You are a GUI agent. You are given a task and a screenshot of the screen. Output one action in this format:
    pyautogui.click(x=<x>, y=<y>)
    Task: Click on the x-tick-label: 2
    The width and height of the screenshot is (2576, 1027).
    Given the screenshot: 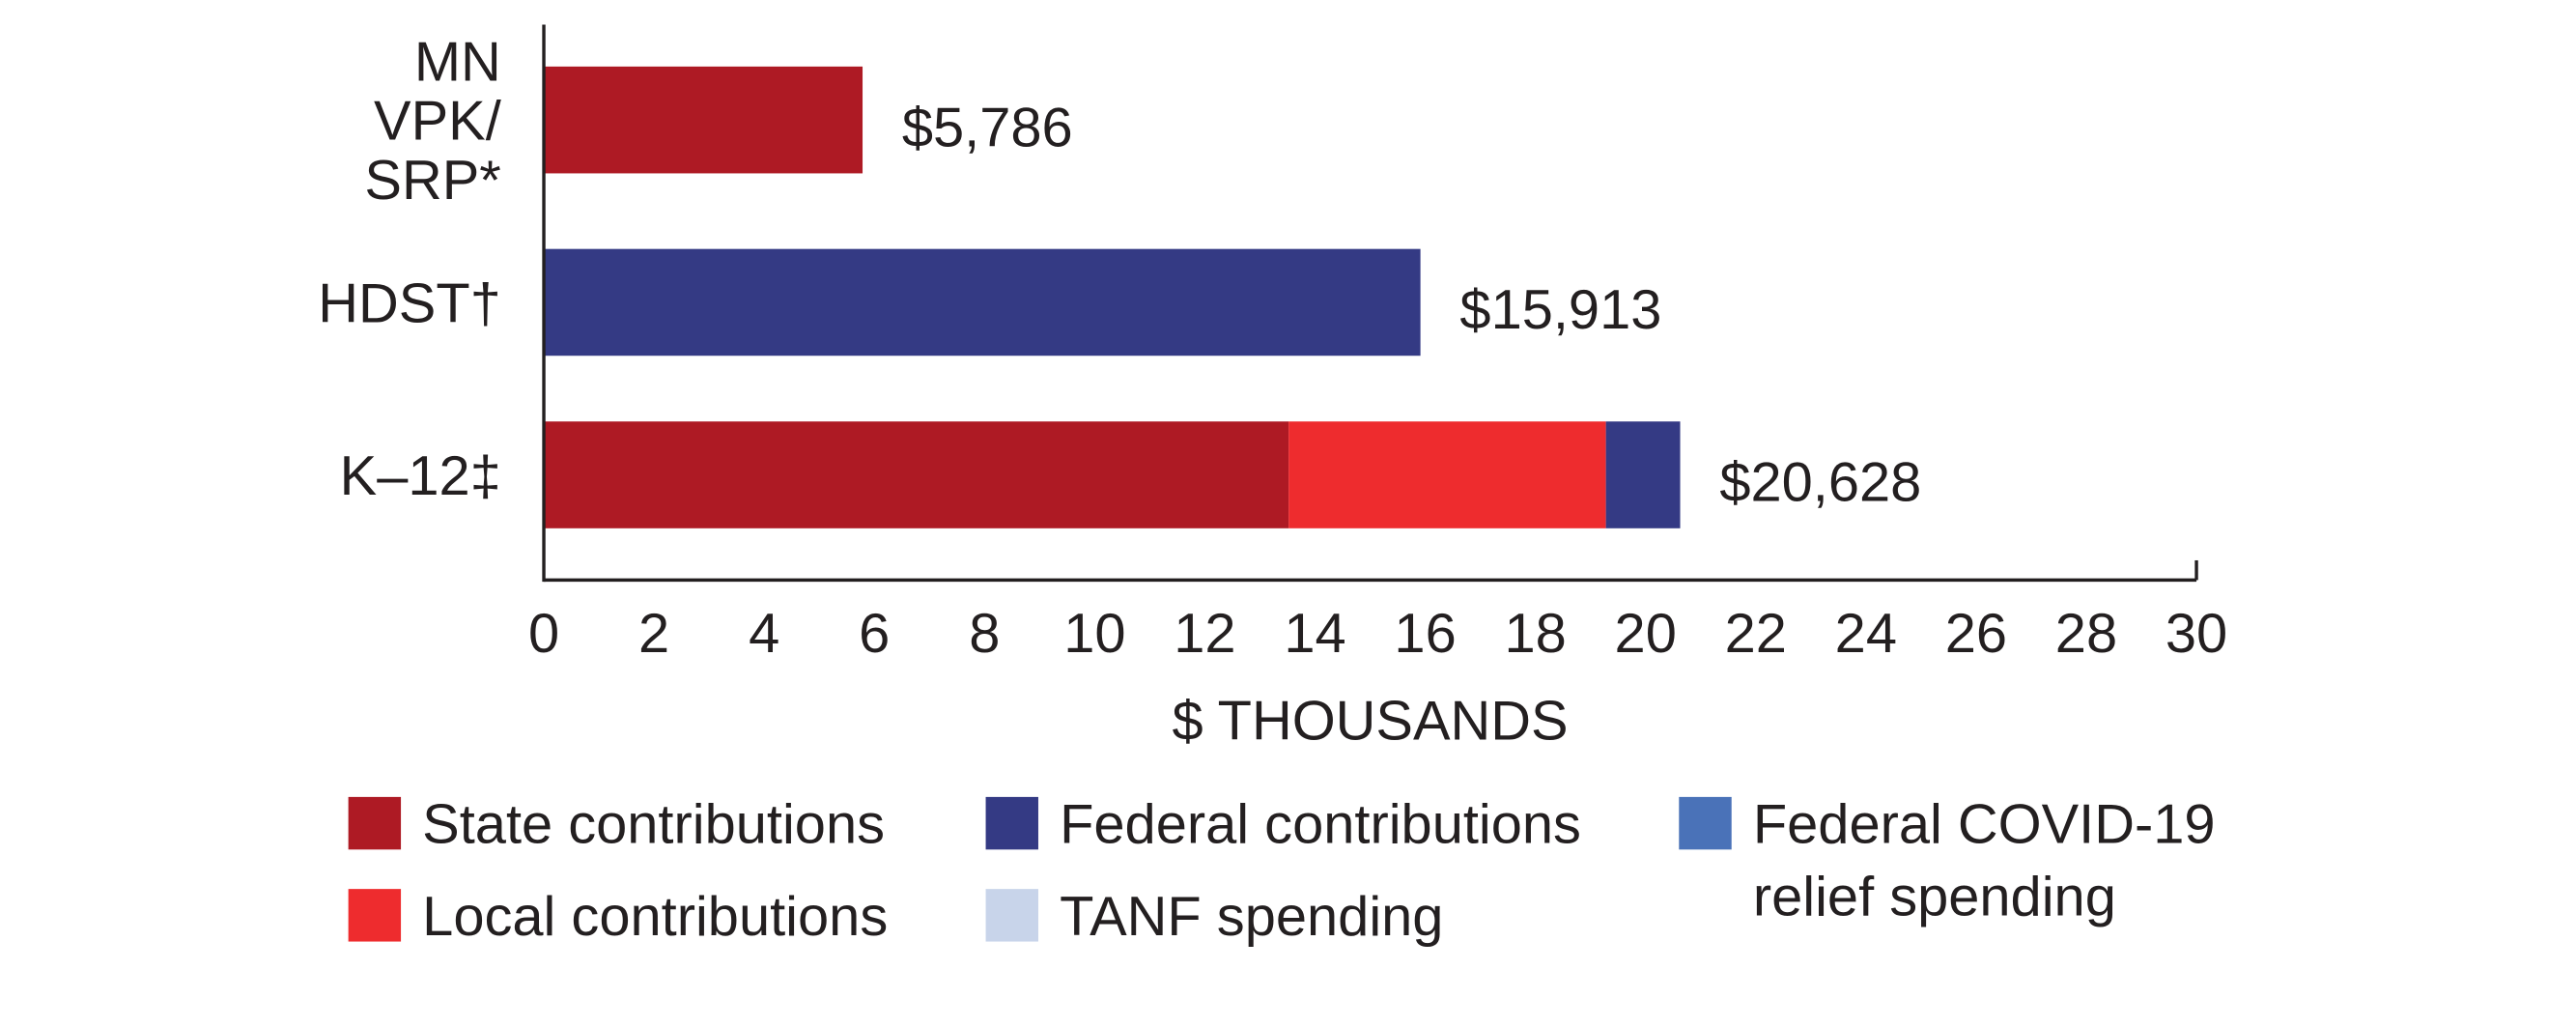 What is the action you would take?
    pyautogui.click(x=653, y=634)
    